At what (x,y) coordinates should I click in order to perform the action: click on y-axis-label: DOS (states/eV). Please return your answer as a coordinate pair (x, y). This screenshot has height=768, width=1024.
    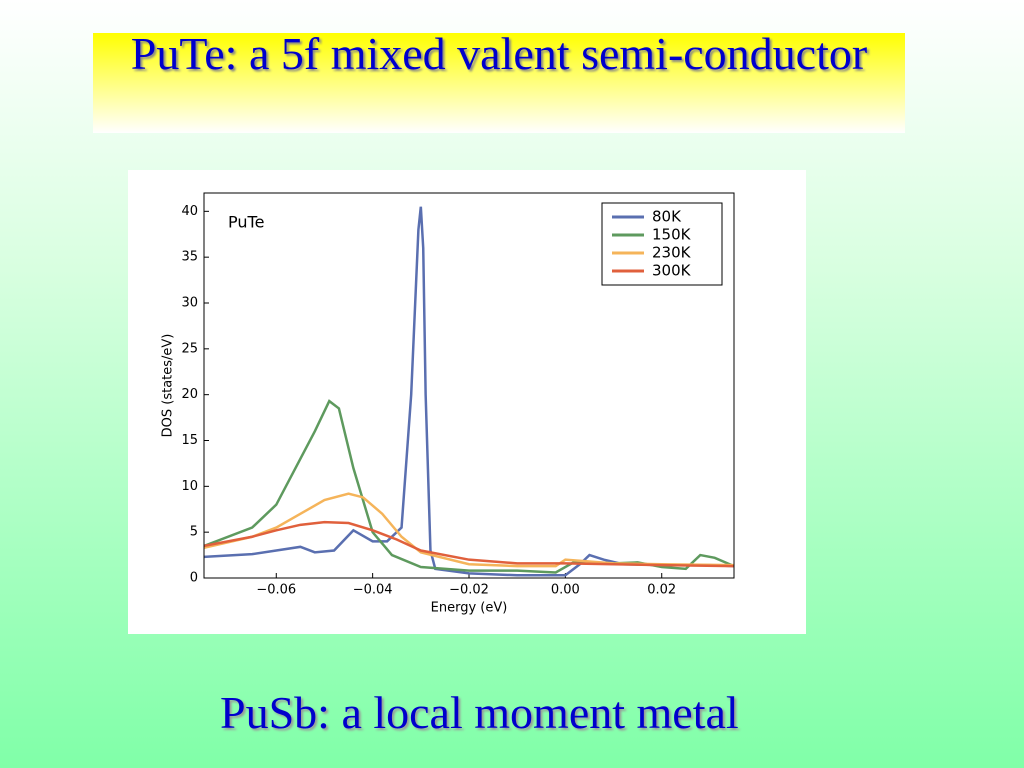
    Looking at the image, I should click on (168, 386).